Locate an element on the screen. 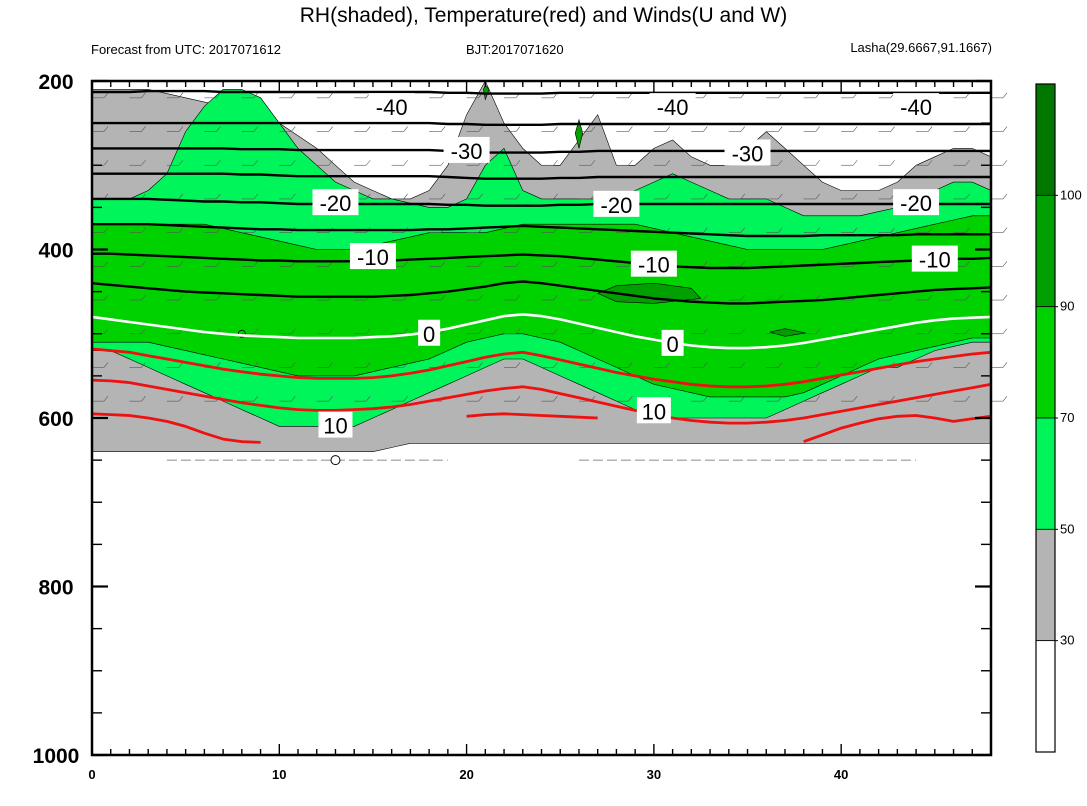 Image resolution: width=1087 pixels, height=806 pixels. x-tick-label: 30 is located at coordinates (654, 774).